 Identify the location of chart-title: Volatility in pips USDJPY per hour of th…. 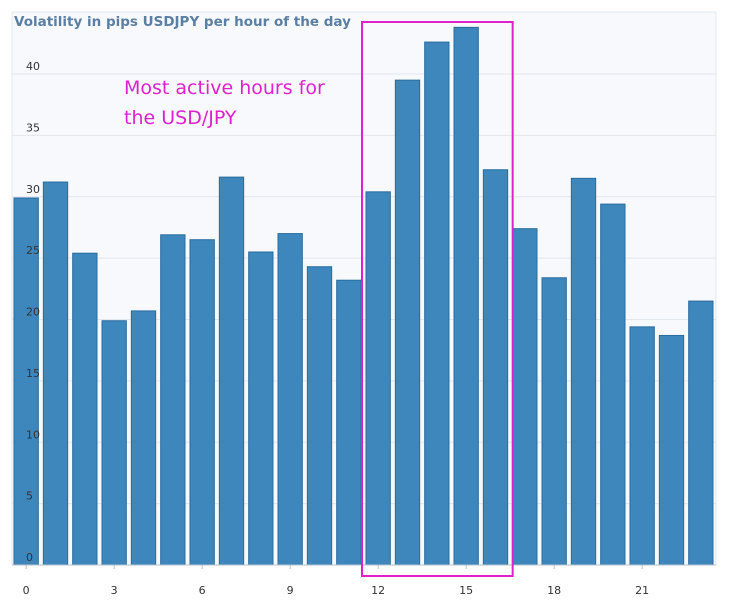
(182, 22).